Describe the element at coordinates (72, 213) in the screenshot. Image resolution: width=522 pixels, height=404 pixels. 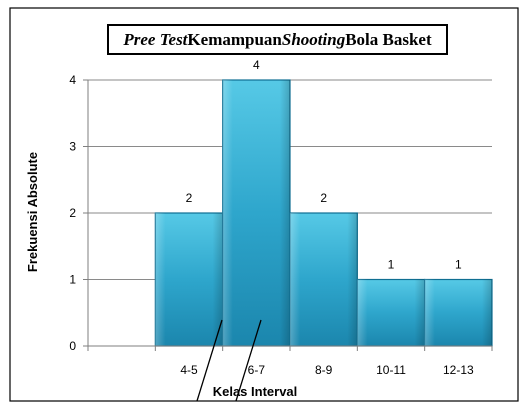
I see `y-tick-label: 2` at that location.